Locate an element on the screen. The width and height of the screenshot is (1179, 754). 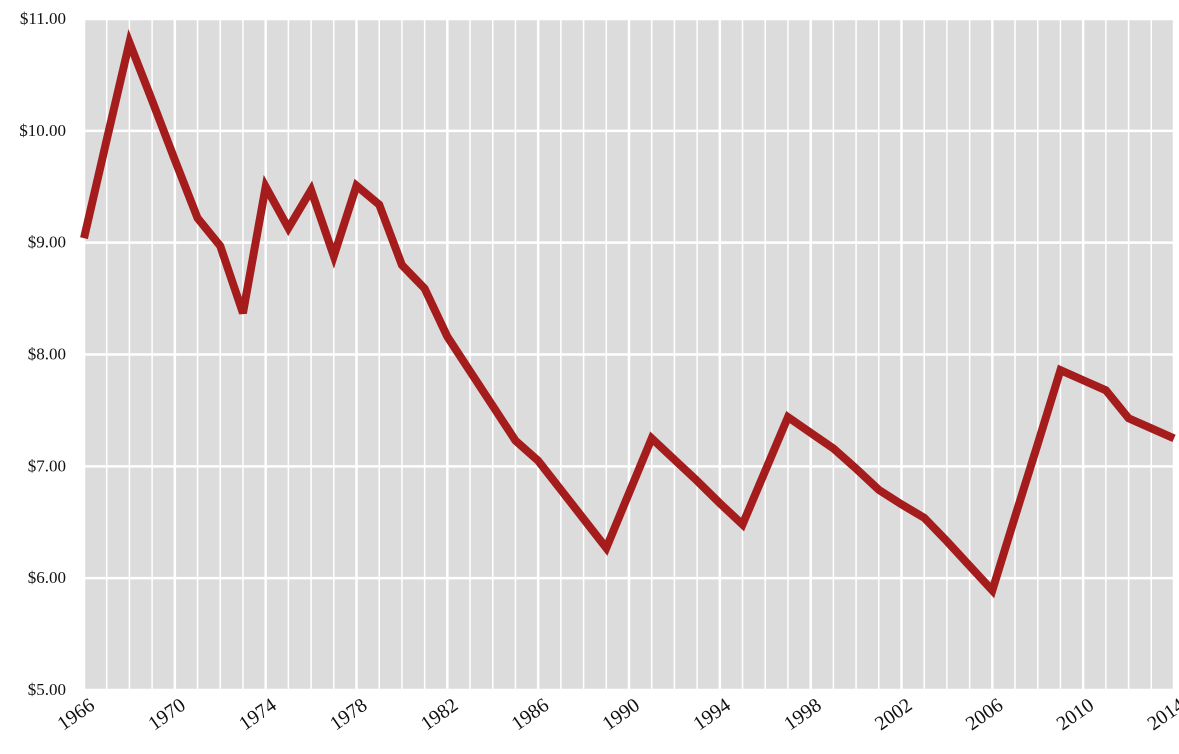
y-tick-label: $8.00 is located at coordinates (47, 354).